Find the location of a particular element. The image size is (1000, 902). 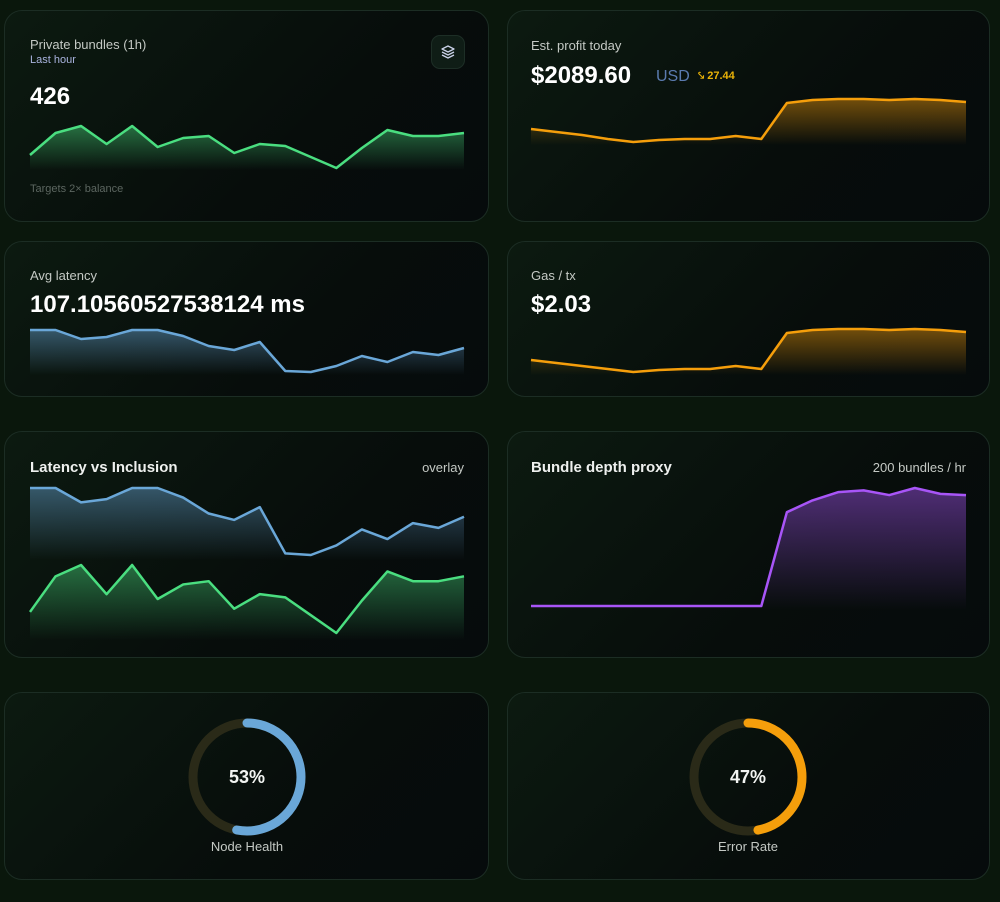

profit-delta: ⤥ 27.44 is located at coordinates (716, 76).